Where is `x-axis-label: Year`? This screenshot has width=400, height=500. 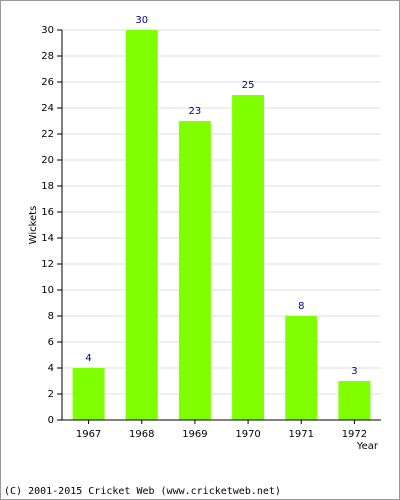
x-axis-label: Year is located at coordinates (367, 446).